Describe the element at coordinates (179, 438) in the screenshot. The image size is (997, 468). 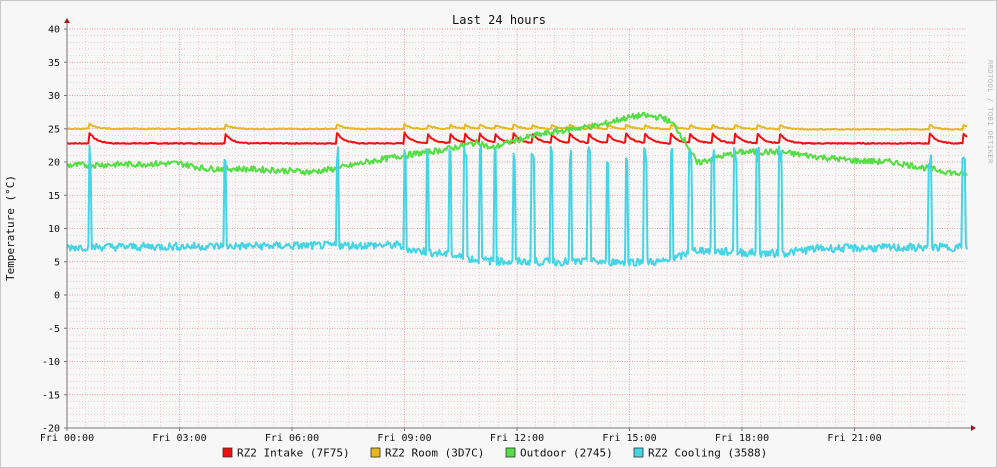
I see `x-tick-label: Fri 03:00` at that location.